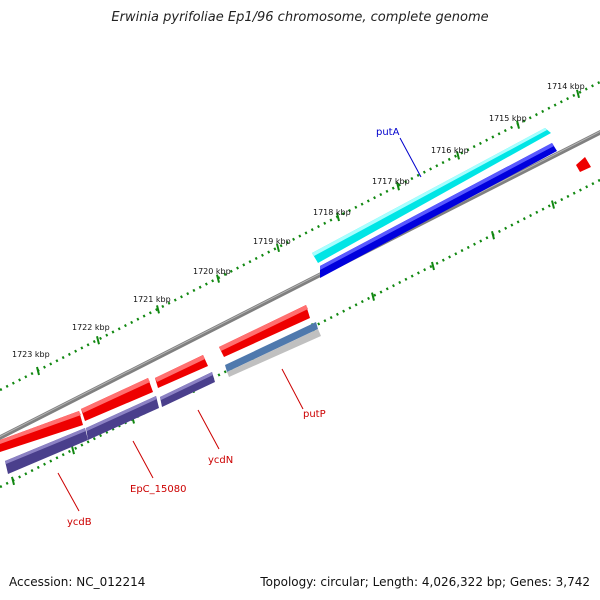 The height and width of the screenshot is (600, 600). I want to click on kbp-label: 1722 kbp, so click(91, 327).